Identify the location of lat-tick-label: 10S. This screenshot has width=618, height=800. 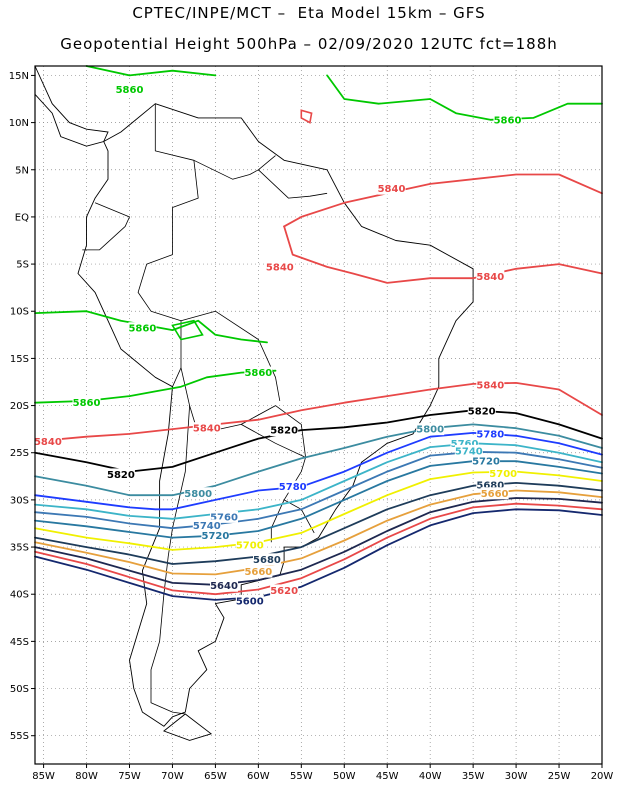
(19, 312).